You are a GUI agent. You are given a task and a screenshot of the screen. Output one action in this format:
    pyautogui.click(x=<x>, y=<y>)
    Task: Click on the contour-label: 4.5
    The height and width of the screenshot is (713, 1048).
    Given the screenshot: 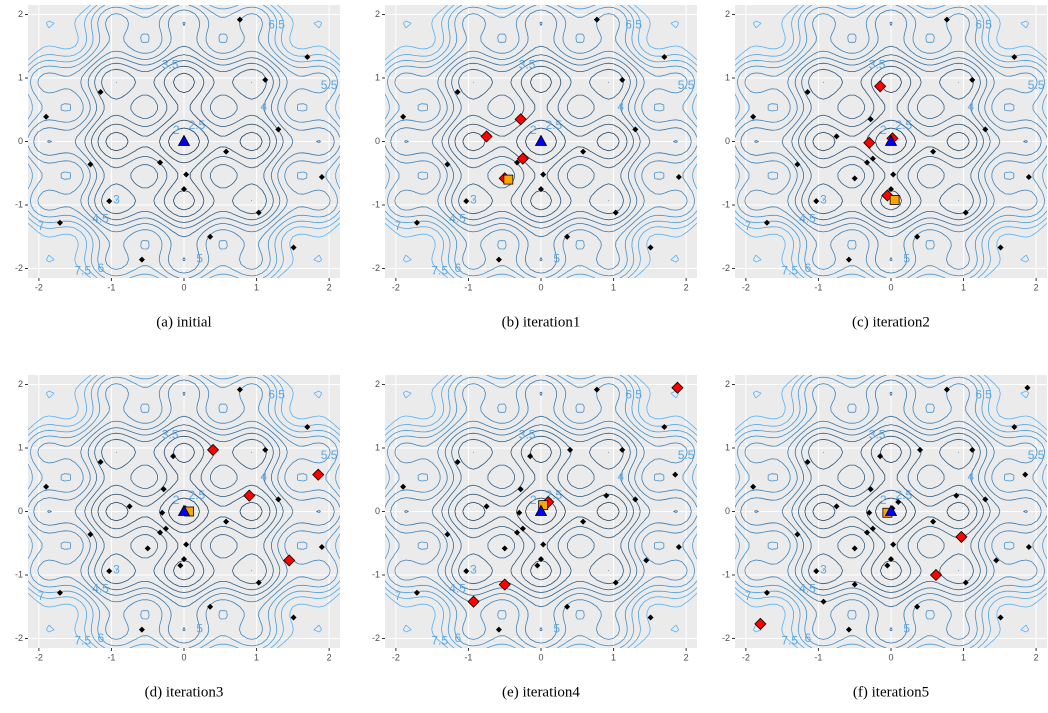 What is the action you would take?
    pyautogui.click(x=807, y=588)
    